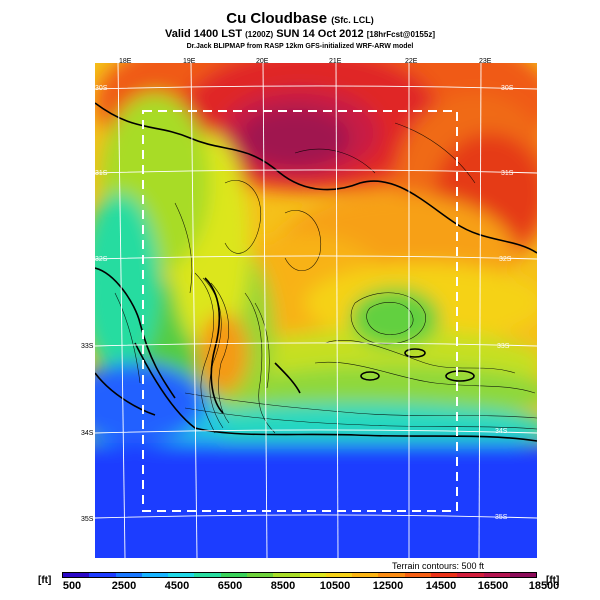 The height and width of the screenshot is (600, 600). Describe the element at coordinates (87, 346) in the screenshot. I see `lat-label-left: 33S` at that location.